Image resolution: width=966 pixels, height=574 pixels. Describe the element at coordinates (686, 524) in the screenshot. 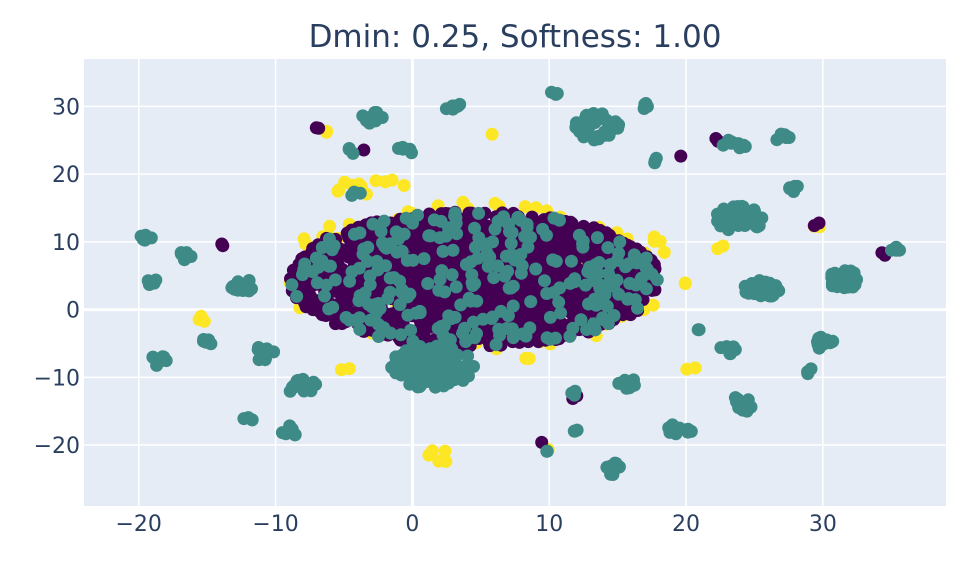

I see `x-tick-label: 20` at that location.